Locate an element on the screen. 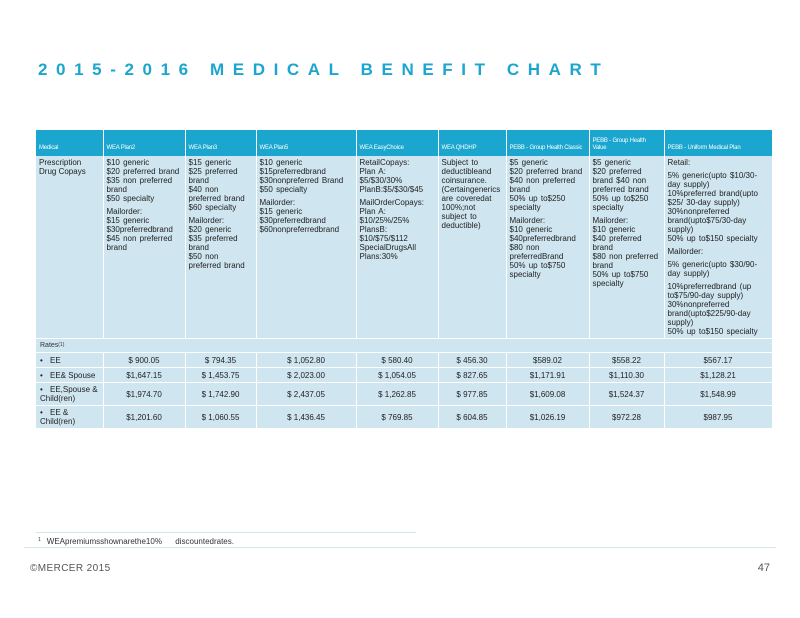  column-header: PEBB - Group Health Value is located at coordinates (627, 143).